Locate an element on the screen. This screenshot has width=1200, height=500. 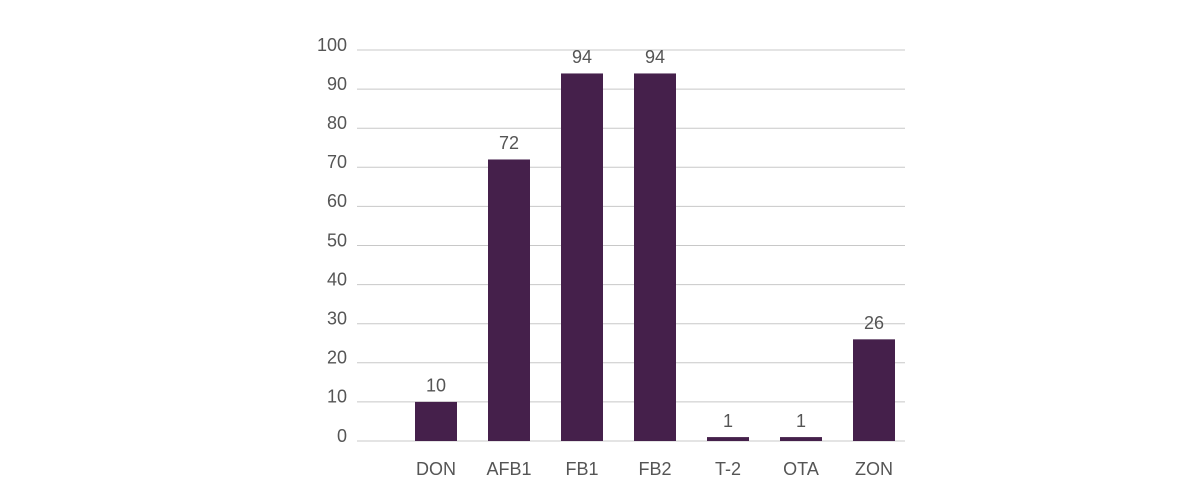
x-tick-label: DON is located at coordinates (436, 469).